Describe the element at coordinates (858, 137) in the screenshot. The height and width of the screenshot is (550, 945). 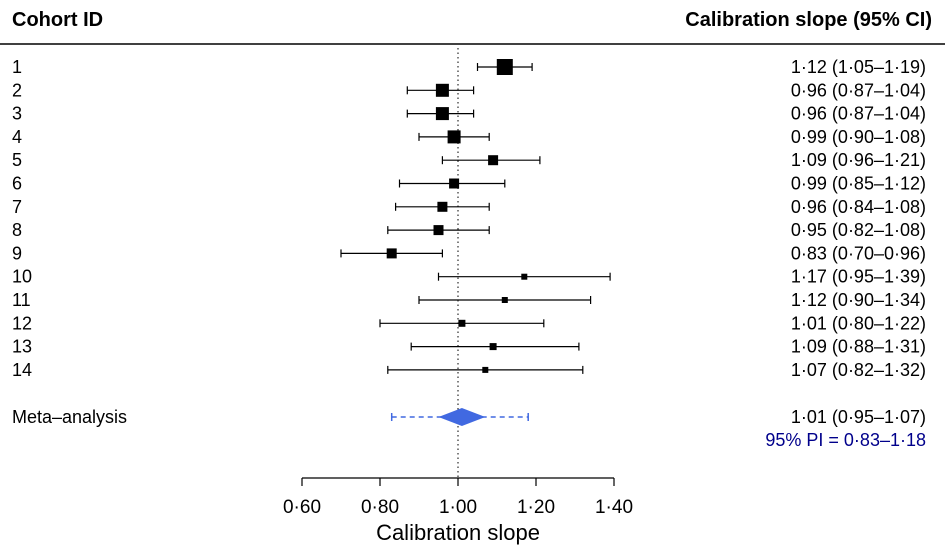
I see `ci-text: 0·99 (0·90–1·08)` at that location.